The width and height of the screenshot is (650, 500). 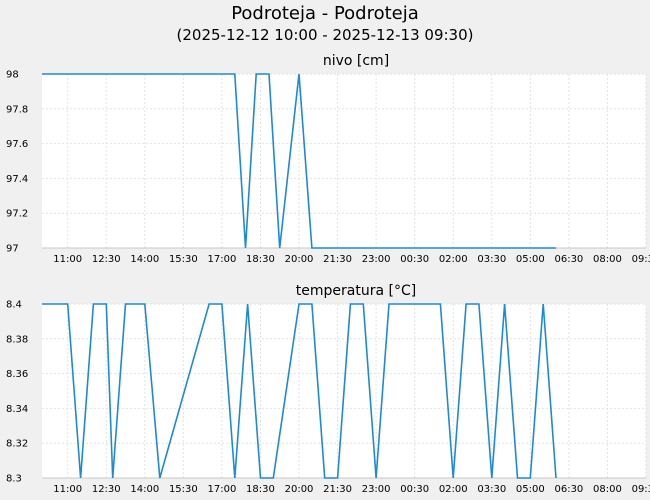 I want to click on y-tick-label: 8.34, so click(x=17, y=409).